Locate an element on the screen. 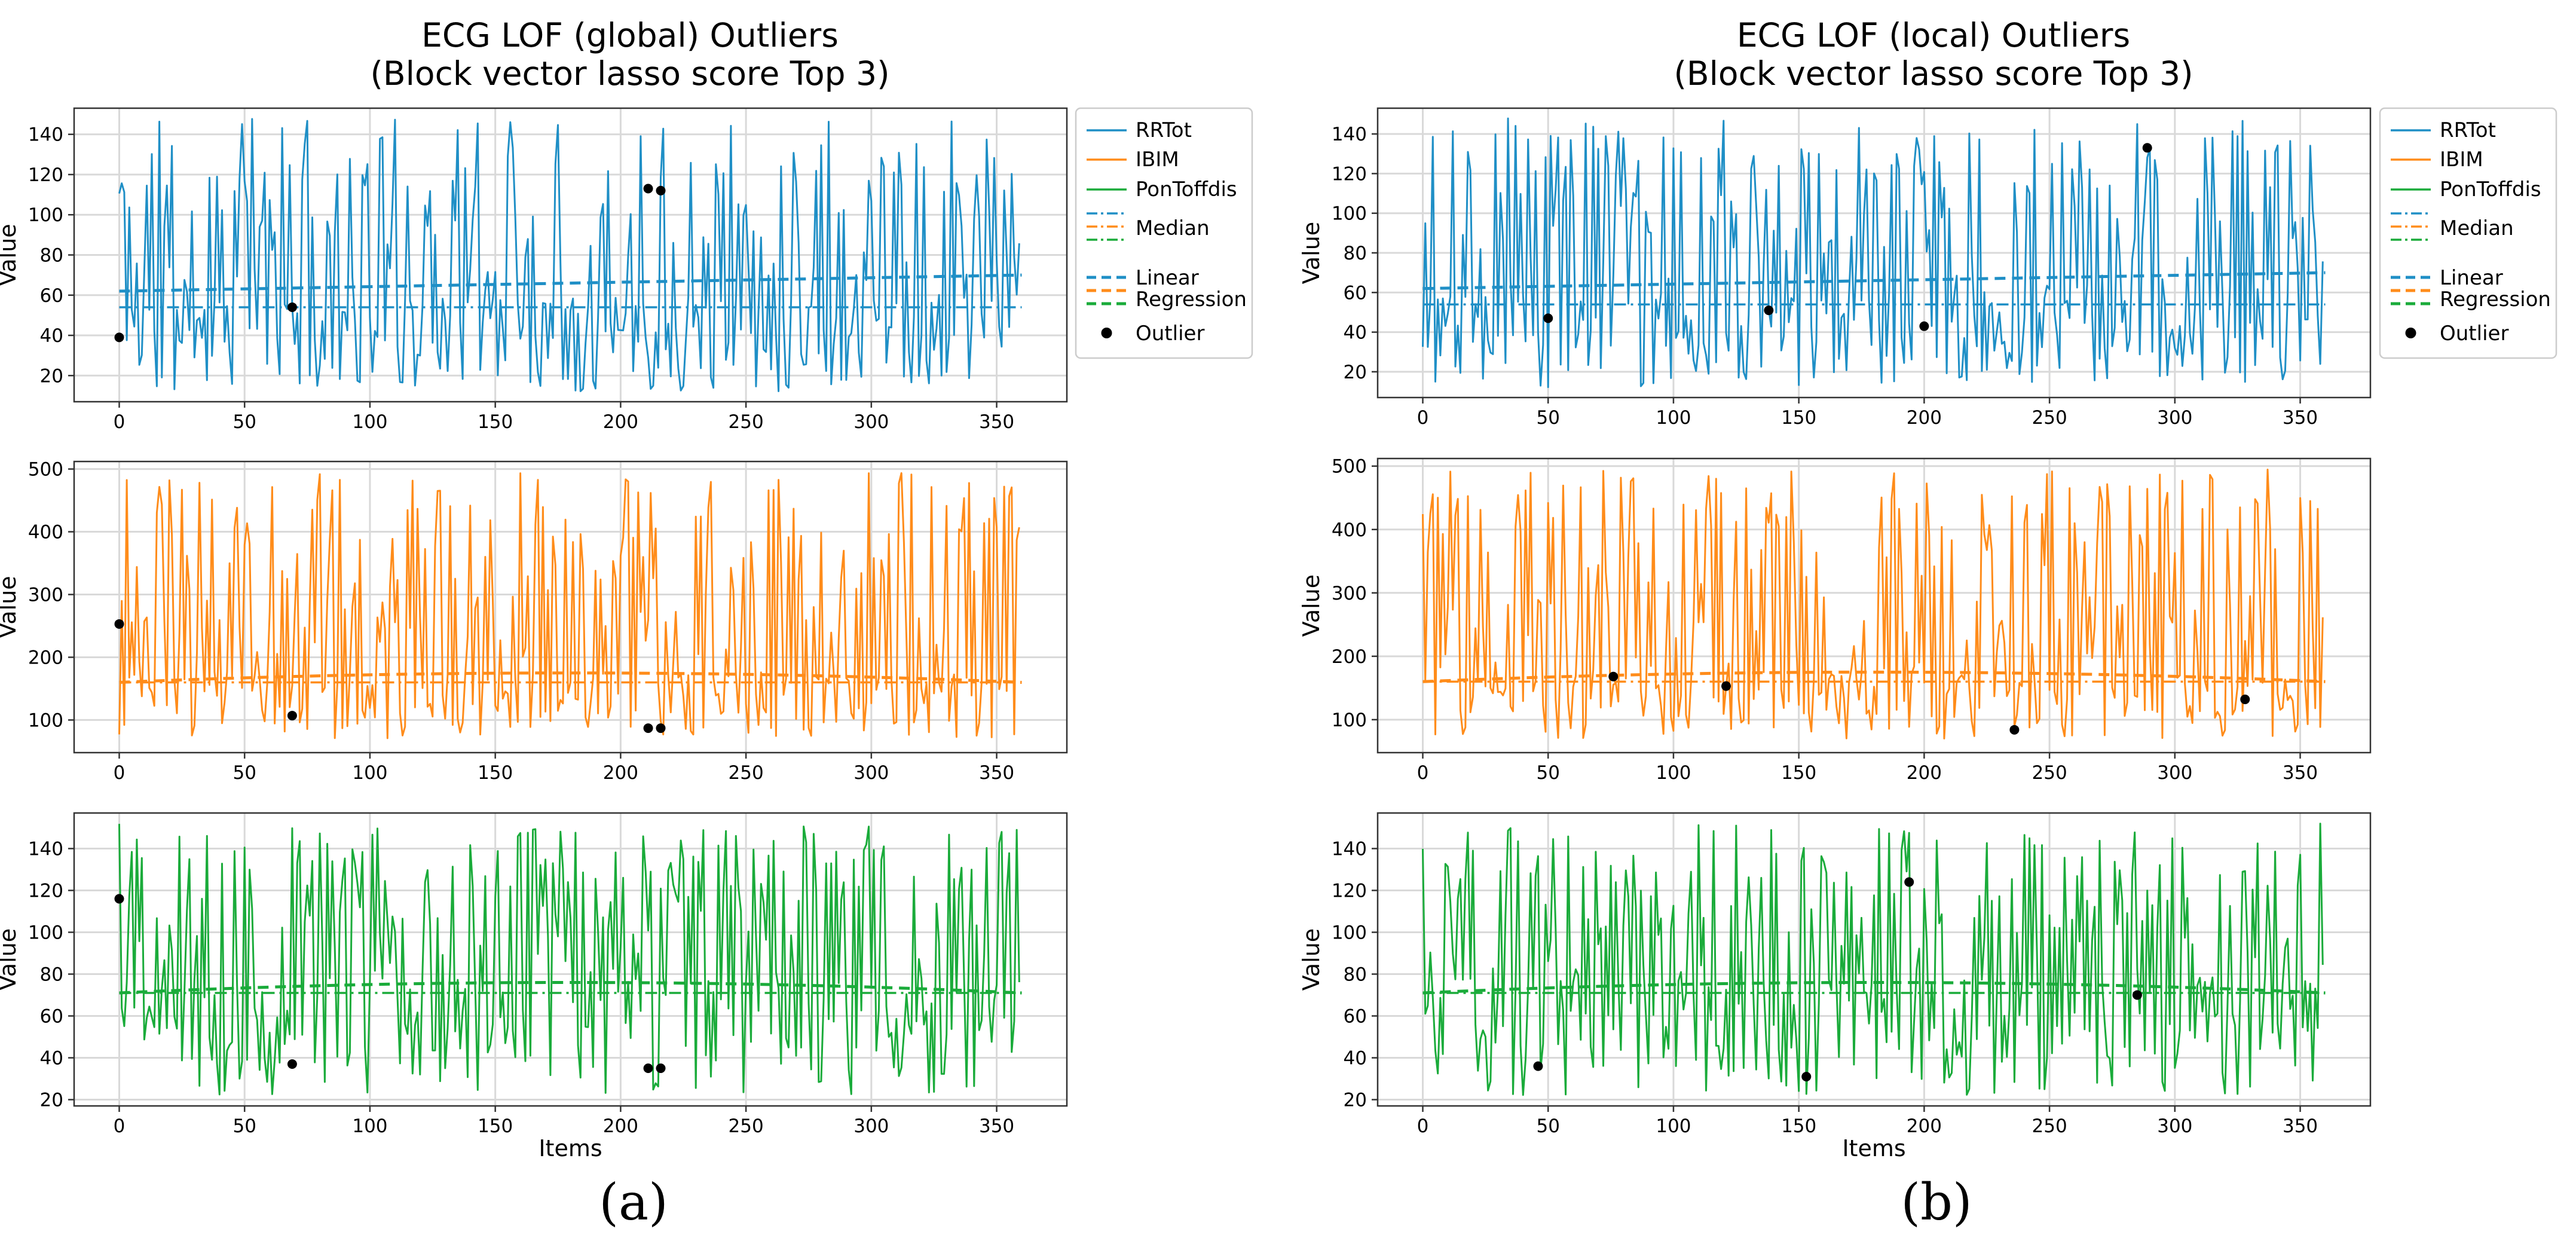  y-tick-label: 140 is located at coordinates (1349, 849).